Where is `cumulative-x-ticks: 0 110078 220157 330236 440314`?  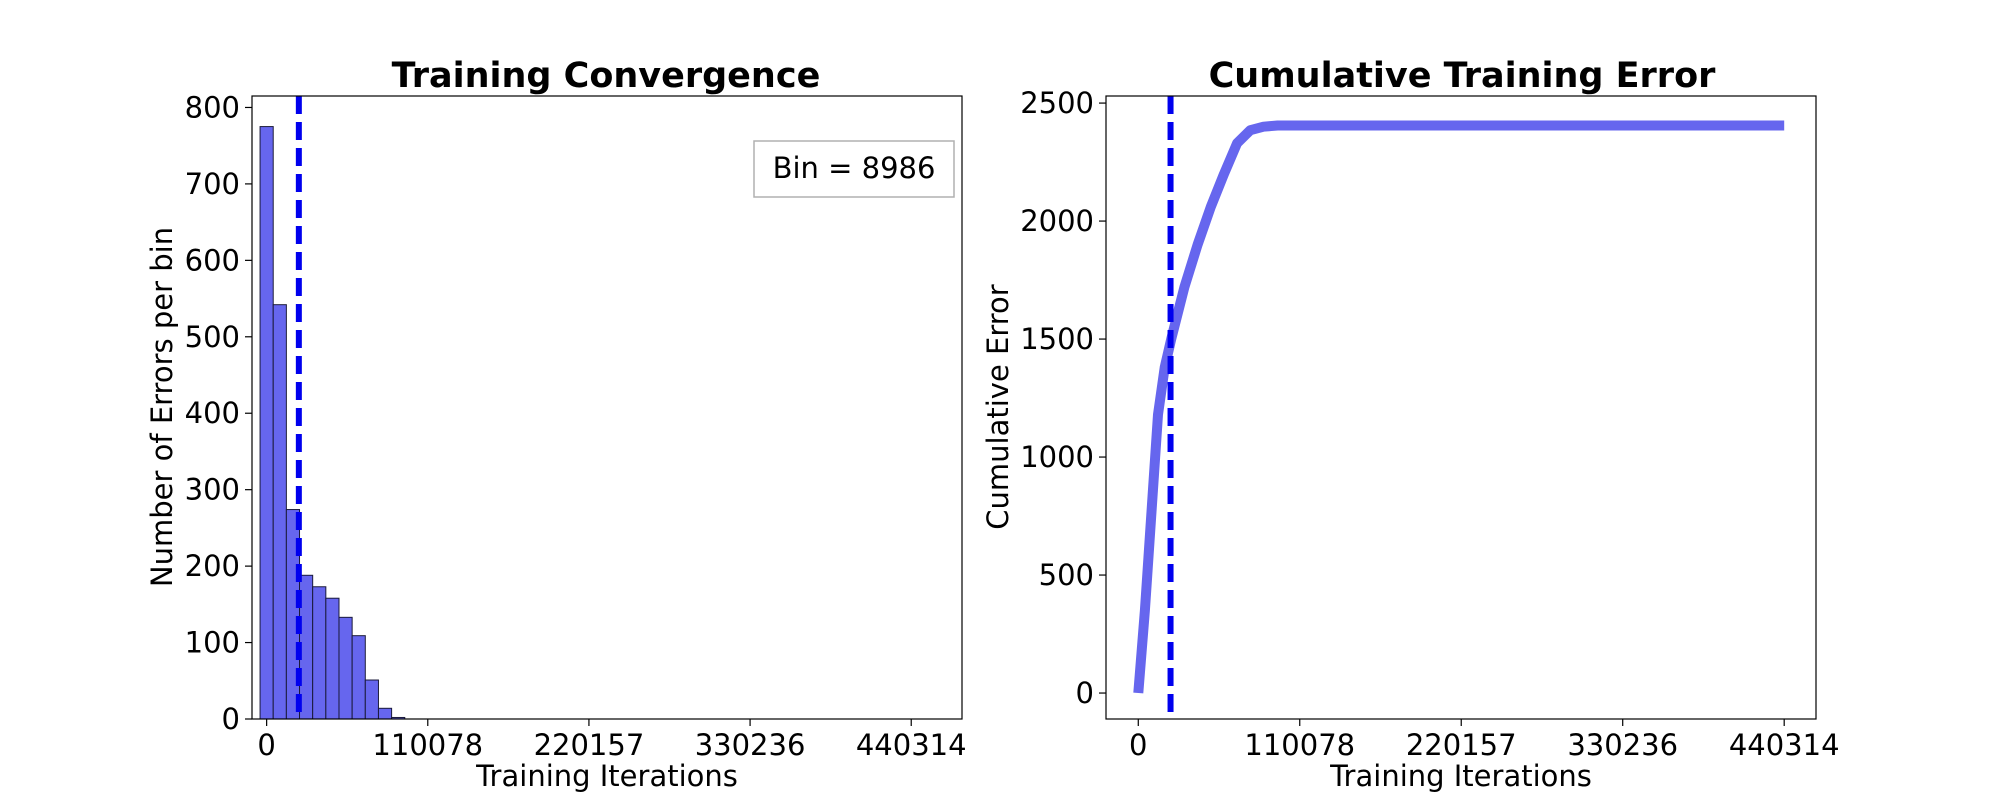 cumulative-x-ticks: 0 110078 220157 330236 440314 is located at coordinates (1484, 740).